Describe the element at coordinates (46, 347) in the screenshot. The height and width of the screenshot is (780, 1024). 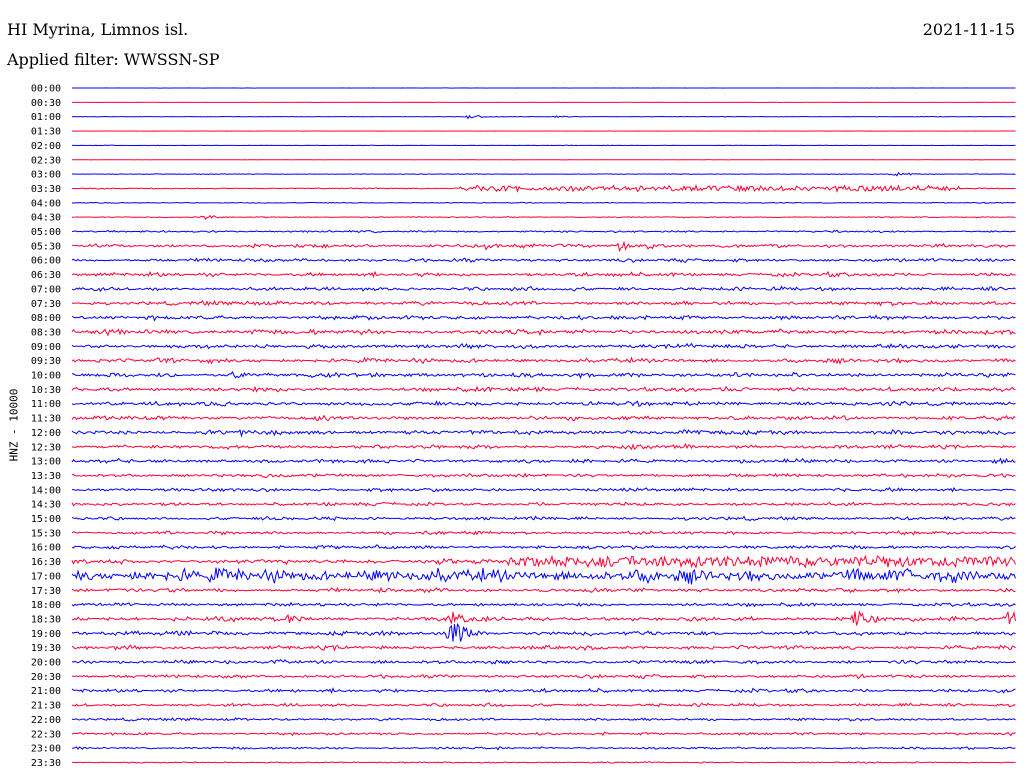
I see `tick-label: 09:00` at that location.